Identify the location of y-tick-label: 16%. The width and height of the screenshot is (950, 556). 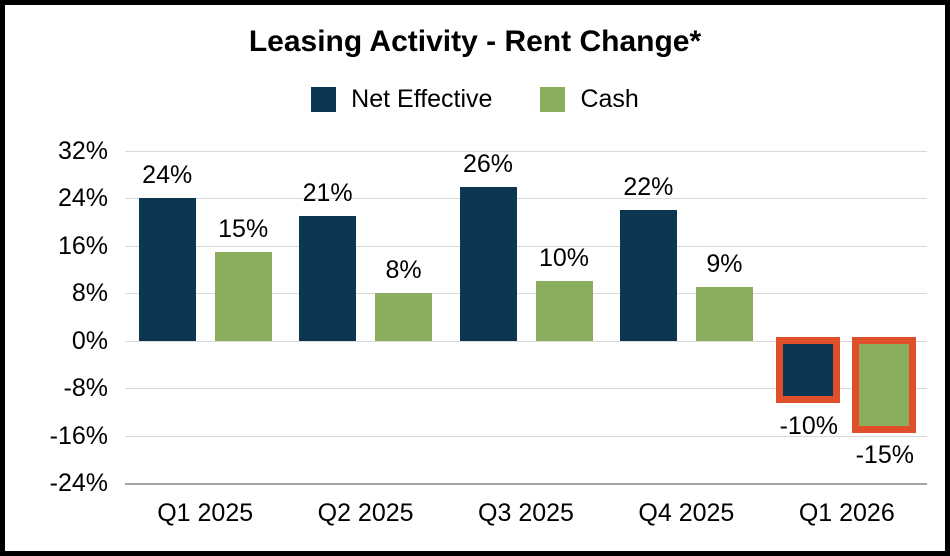
(82, 245).